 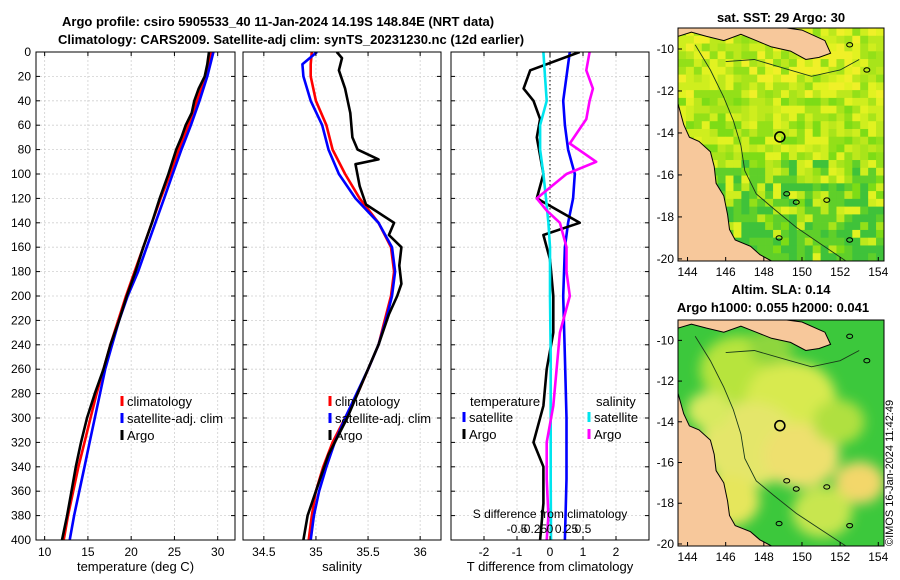 I want to click on legend-label: climatology, so click(x=368, y=401).